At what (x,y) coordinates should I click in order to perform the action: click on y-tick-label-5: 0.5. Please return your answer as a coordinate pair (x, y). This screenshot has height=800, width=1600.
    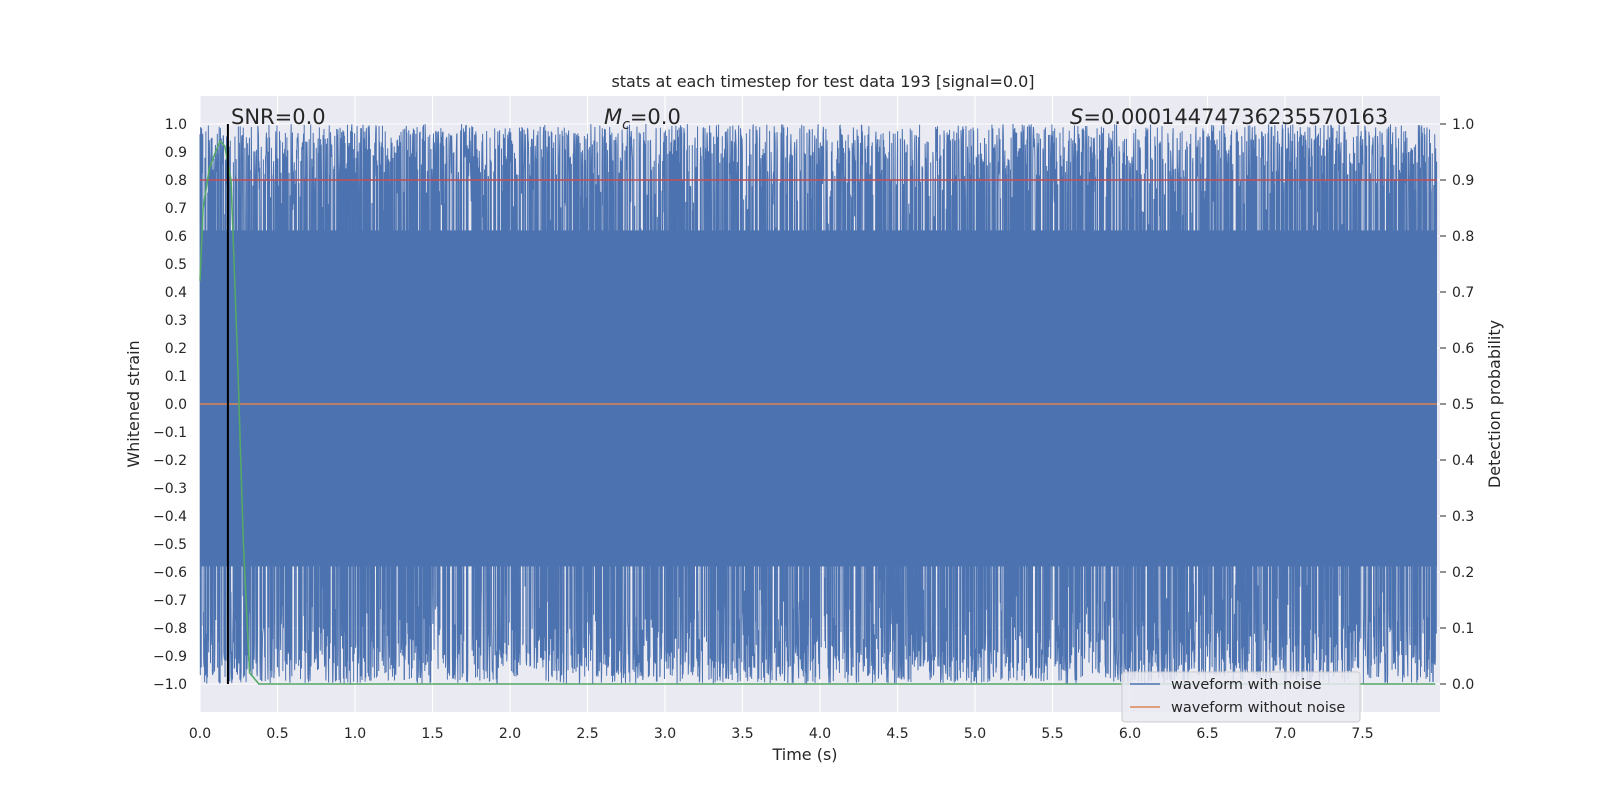
    Looking at the image, I should click on (176, 265).